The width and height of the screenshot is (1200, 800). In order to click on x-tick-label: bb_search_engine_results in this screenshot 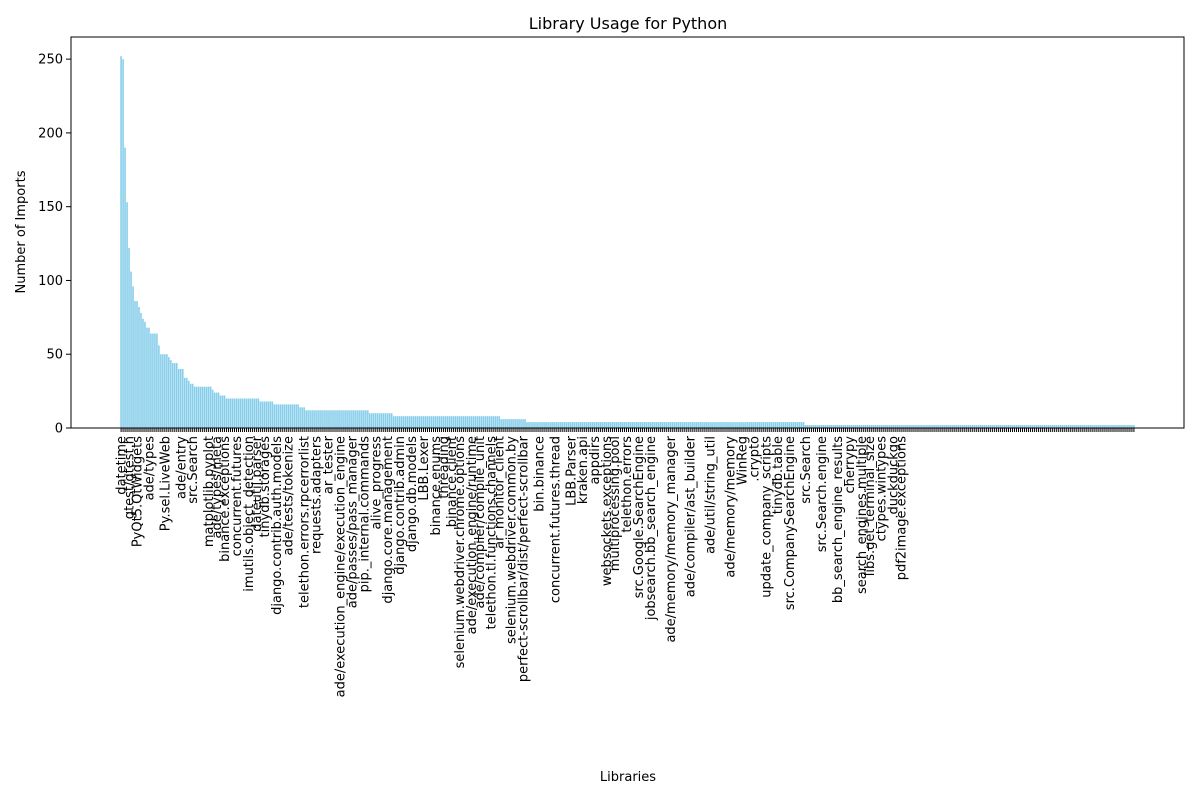, I will do `click(838, 519)`.